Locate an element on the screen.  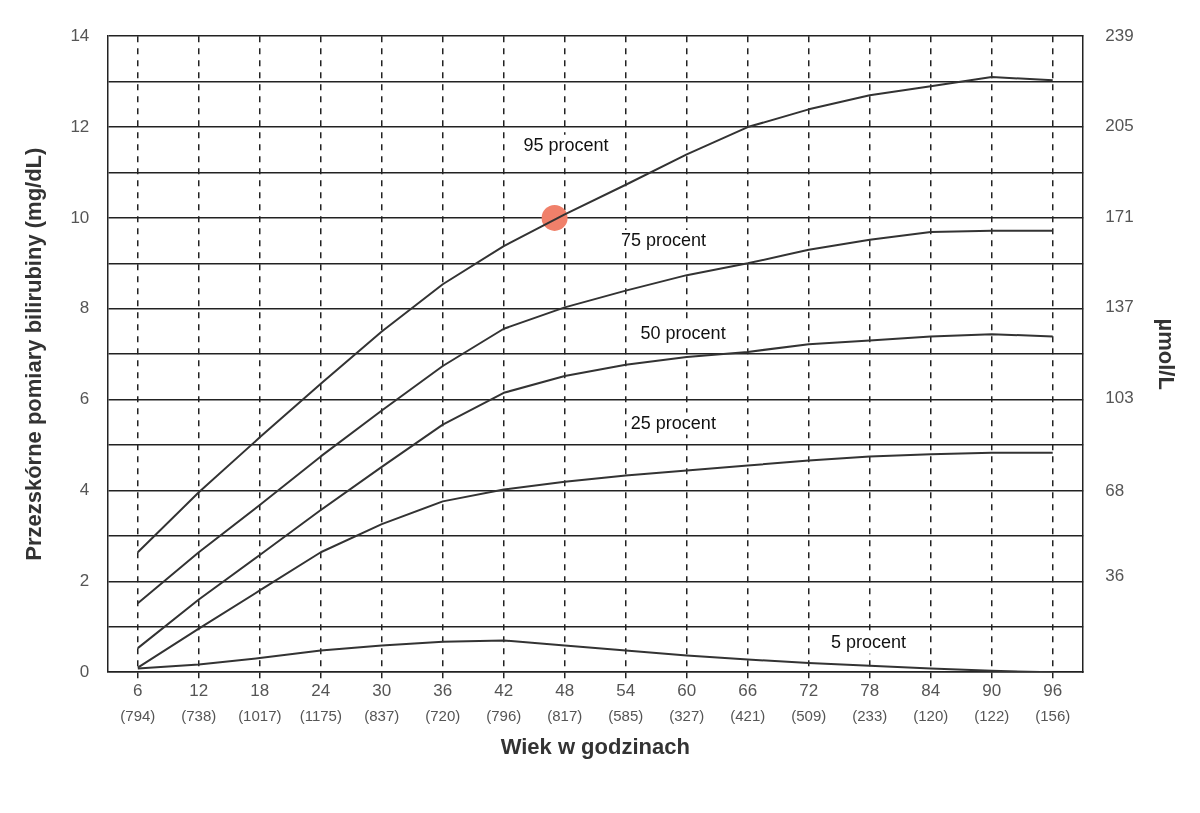
text: (509) is located at coordinates (809, 716).